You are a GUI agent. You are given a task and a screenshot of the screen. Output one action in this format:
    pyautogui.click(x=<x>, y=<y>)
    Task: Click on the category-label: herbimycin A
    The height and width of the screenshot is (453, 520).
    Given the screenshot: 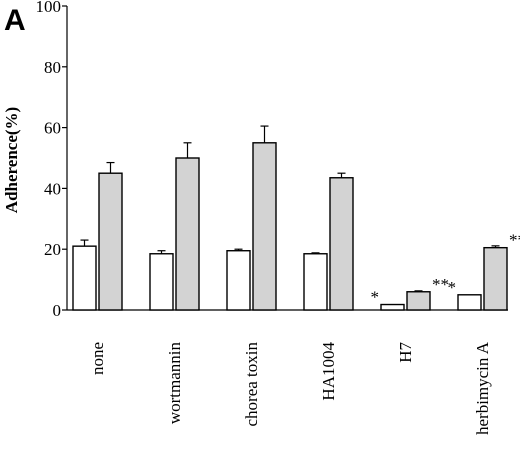 What is the action you would take?
    pyautogui.click(x=482, y=388)
    